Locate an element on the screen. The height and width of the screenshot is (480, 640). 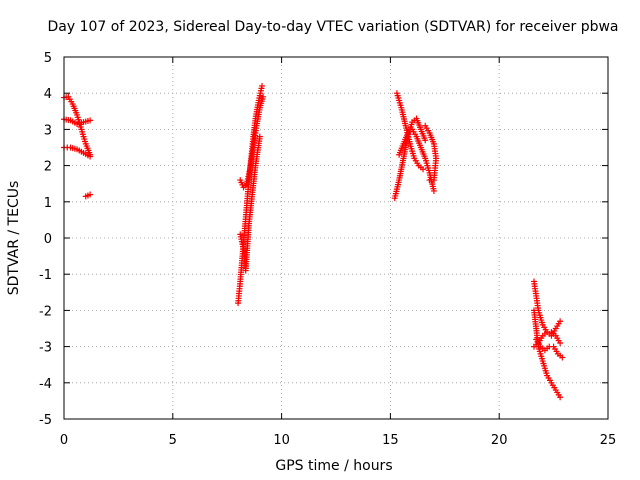
y-tick-label: 4 is located at coordinates (48, 94).